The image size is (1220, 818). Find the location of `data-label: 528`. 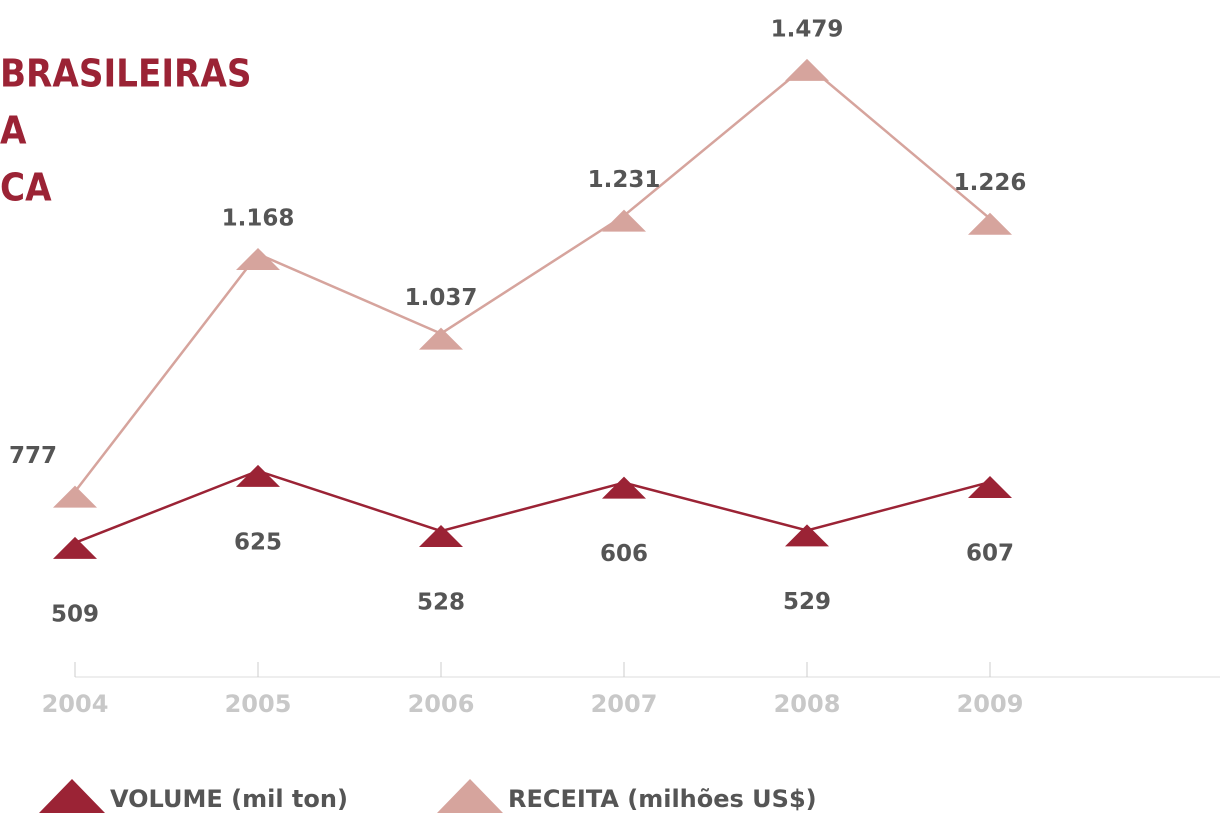

data-label: 528 is located at coordinates (441, 603).